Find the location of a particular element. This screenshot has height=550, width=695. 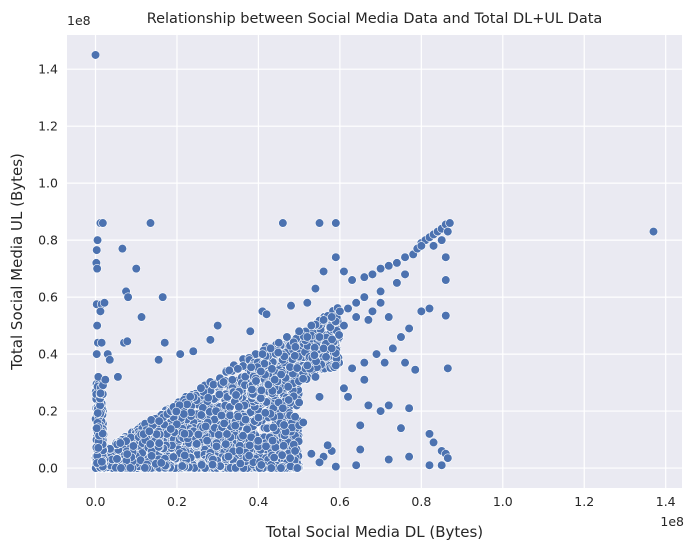

x-axis-label: Total Social Media DL (Bytes) is located at coordinates (374, 532).